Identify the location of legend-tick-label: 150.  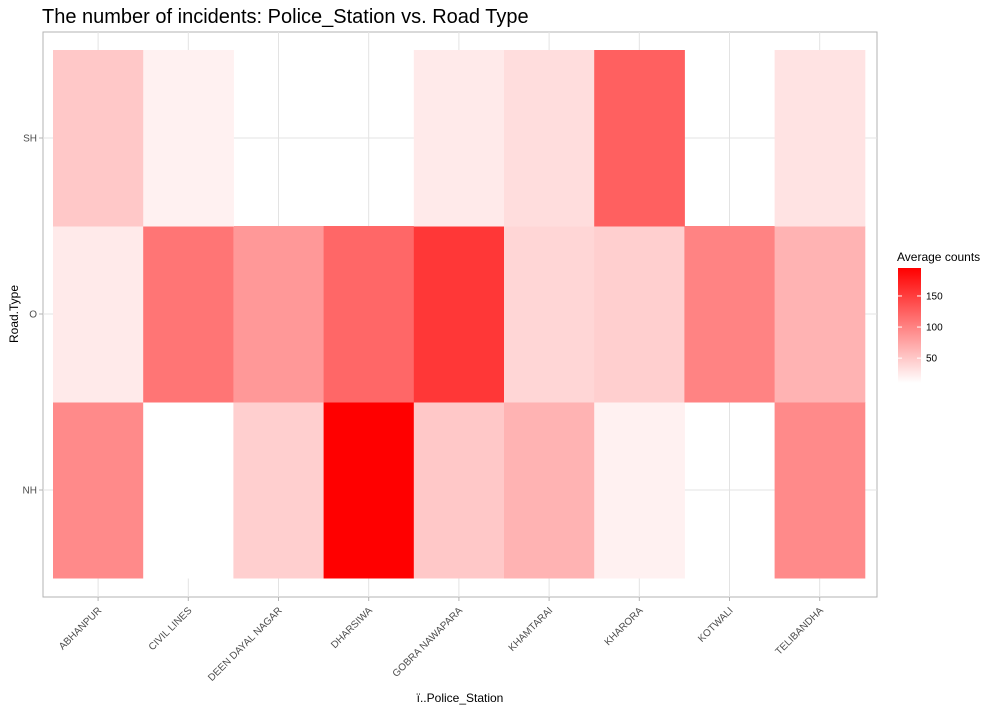
(934, 296).